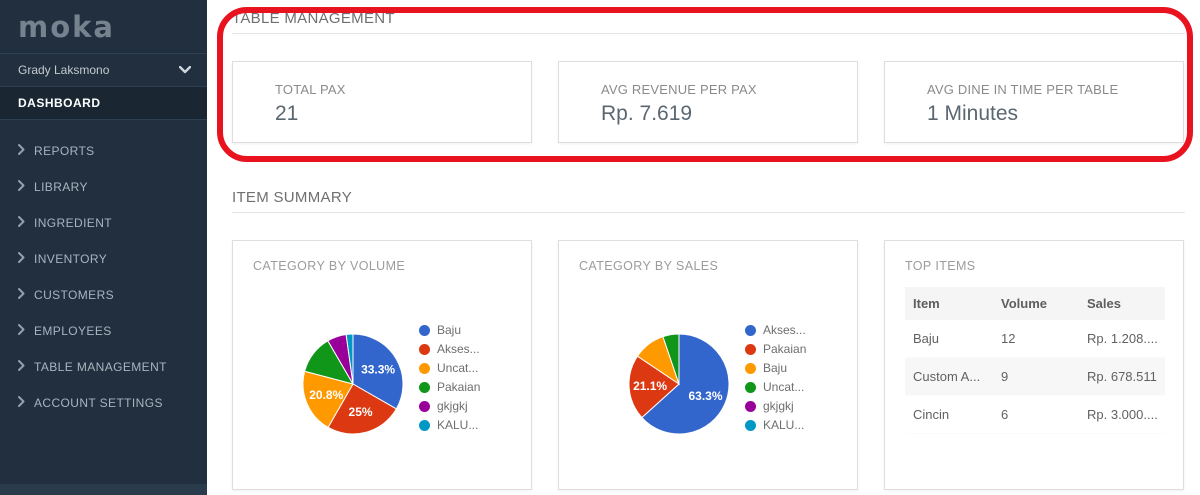 The height and width of the screenshot is (495, 1200). Describe the element at coordinates (949, 414) in the screenshot. I see `cell-item: Cincin` at that location.